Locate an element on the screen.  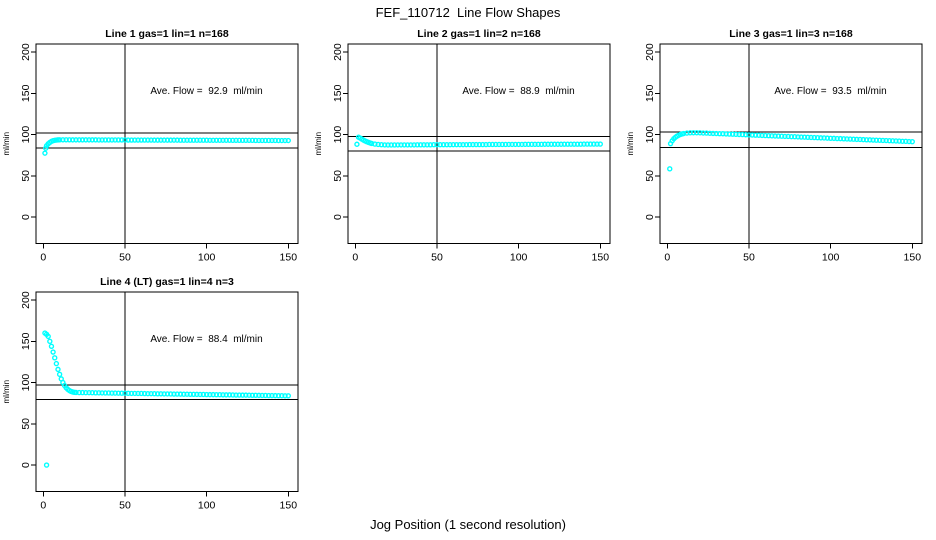
figure-title: FEF_110712 Line Flow Shapes is located at coordinates (468, 12).